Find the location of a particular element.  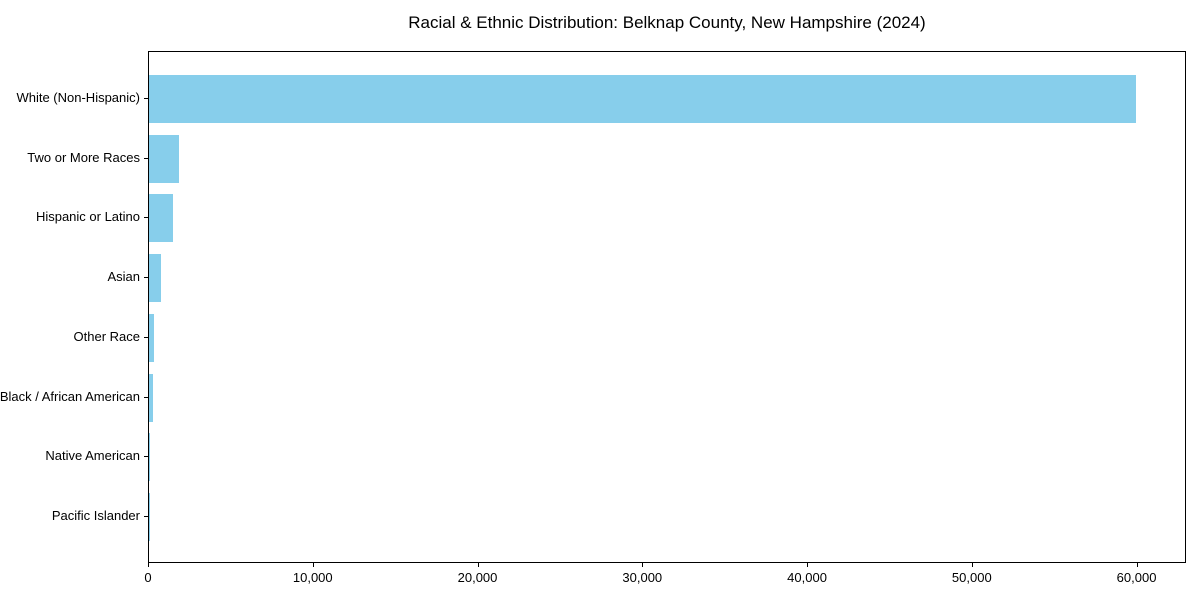

x-tick-label: 50,000 is located at coordinates (971, 577).